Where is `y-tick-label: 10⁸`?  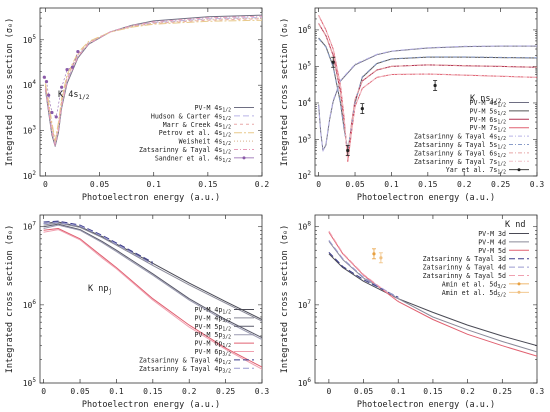 y-tick-label: 10⁸ is located at coordinates (305, 226).